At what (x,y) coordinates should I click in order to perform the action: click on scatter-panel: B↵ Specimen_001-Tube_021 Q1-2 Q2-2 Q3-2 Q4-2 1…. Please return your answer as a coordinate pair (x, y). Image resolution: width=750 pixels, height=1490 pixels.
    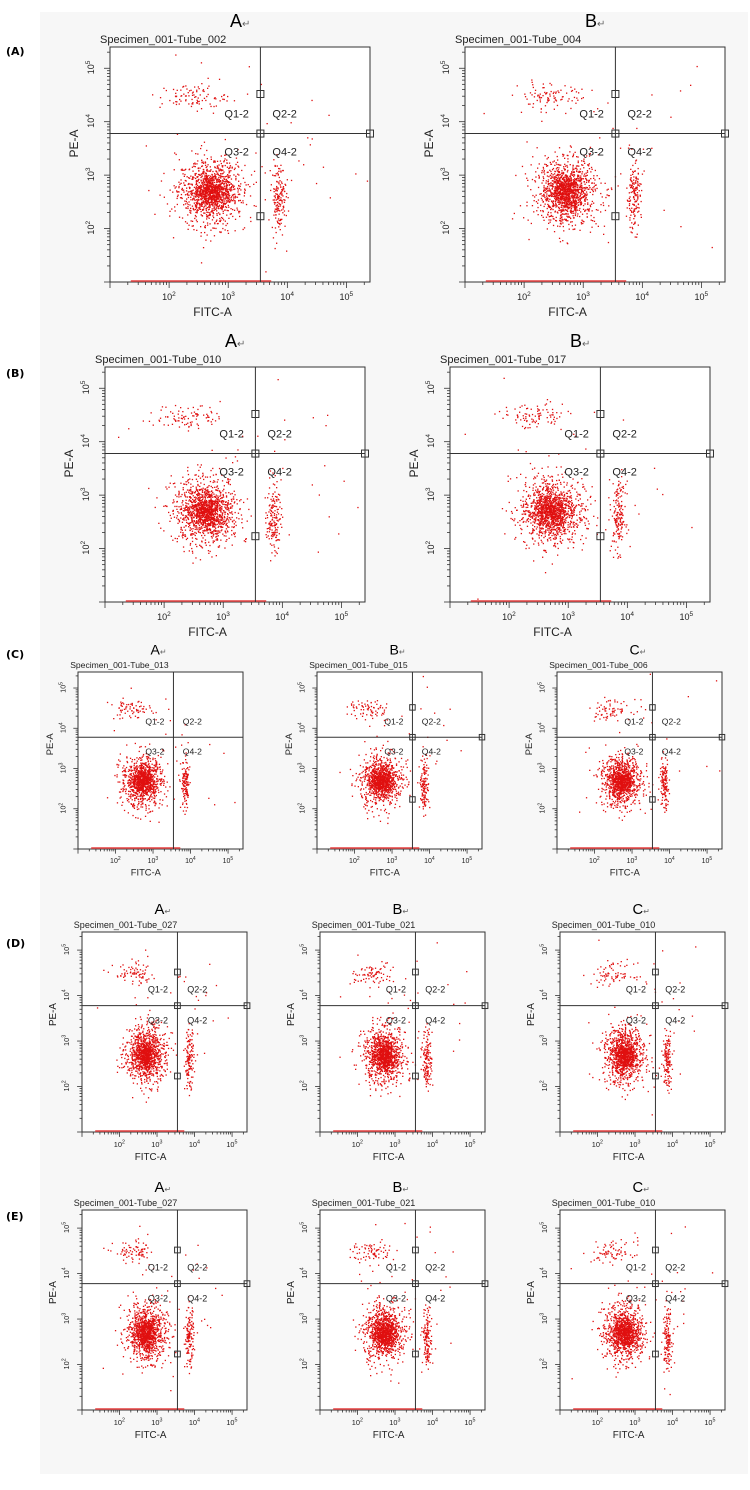
    Looking at the image, I should click on (387, 1032).